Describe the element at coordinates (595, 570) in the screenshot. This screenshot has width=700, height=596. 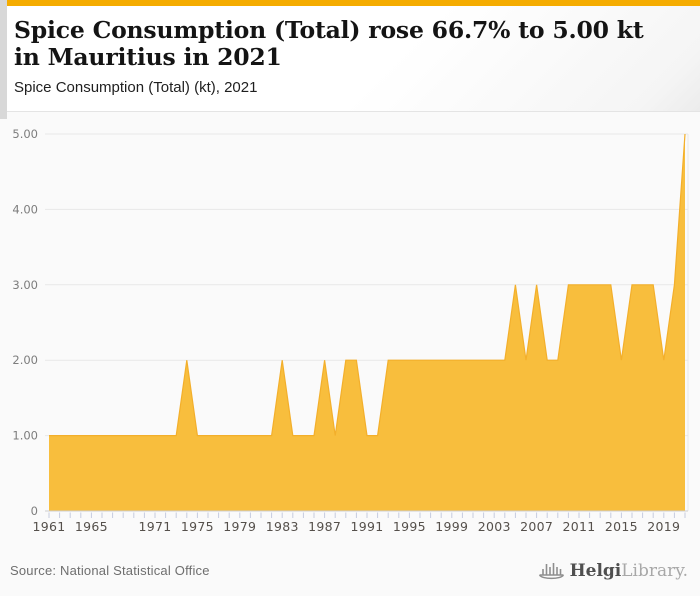
I see `logo-text-bold: Helgi` at that location.